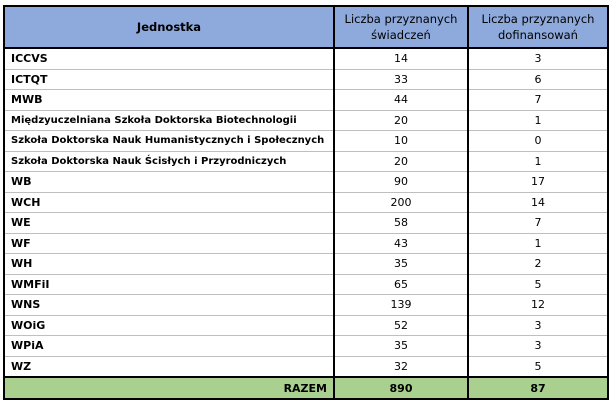 This screenshot has height=403, width=614. Describe the element at coordinates (169, 202) in the screenshot. I see `unit-cell: WCH` at that location.